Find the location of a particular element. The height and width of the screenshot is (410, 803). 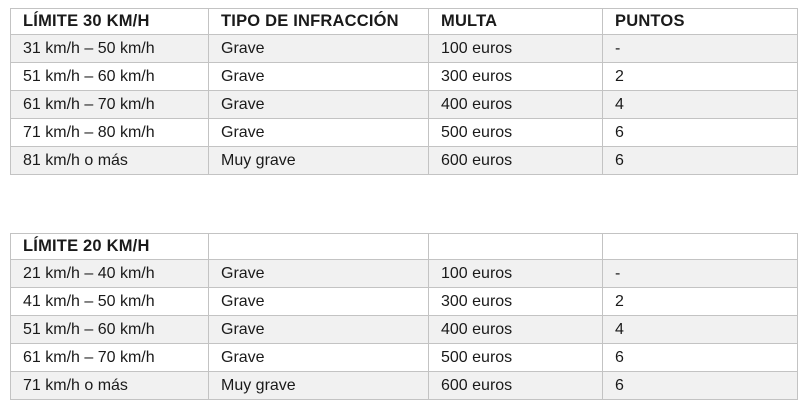

table-row: 61 km/h – 70 km/h Grave 400 euros 4 is located at coordinates (404, 104).